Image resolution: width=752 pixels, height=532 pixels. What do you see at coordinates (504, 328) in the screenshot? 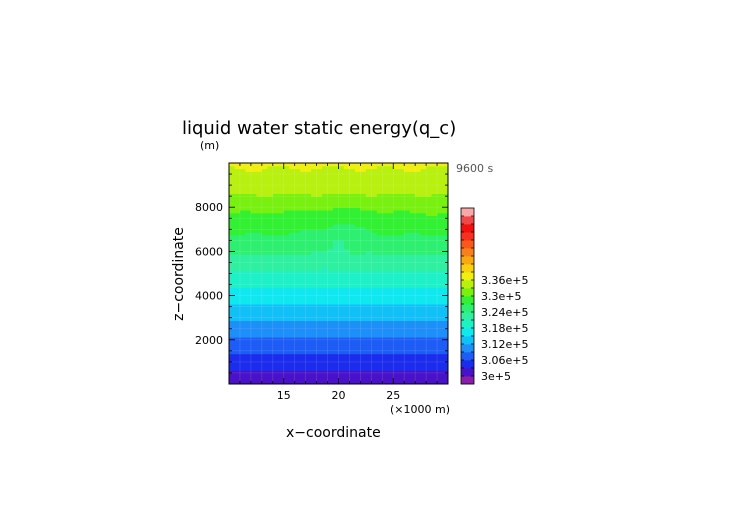
I see `colorbar-label: 3.18e+5` at bounding box center [504, 328].